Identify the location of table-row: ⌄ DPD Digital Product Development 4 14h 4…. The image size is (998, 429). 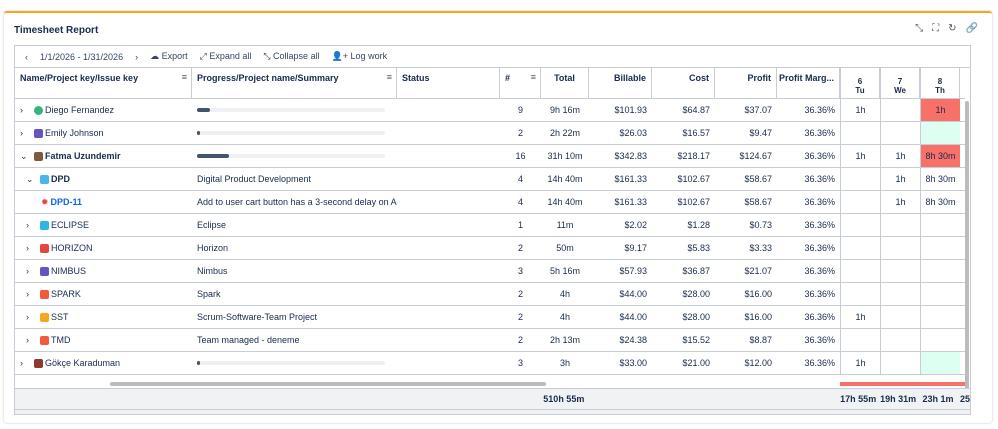
(490, 179).